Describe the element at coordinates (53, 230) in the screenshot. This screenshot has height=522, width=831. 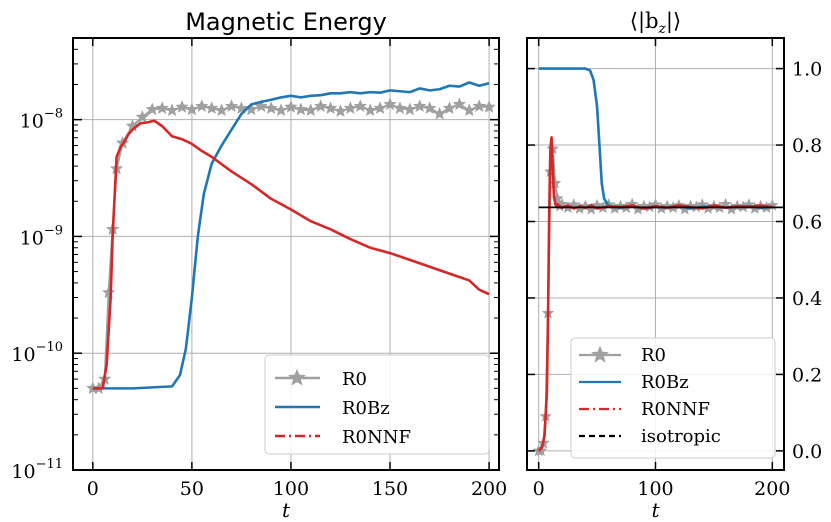
I see `tick-exponent: −9` at that location.